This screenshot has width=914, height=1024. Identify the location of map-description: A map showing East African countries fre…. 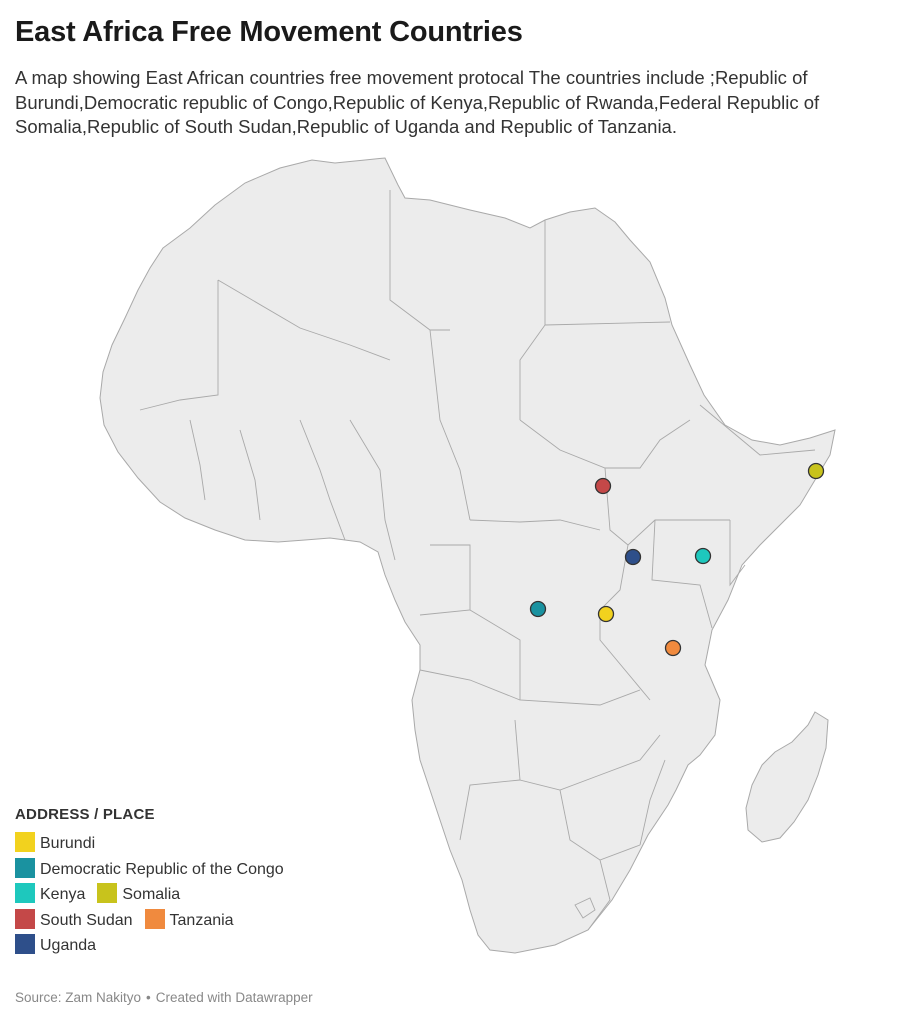
(417, 102).